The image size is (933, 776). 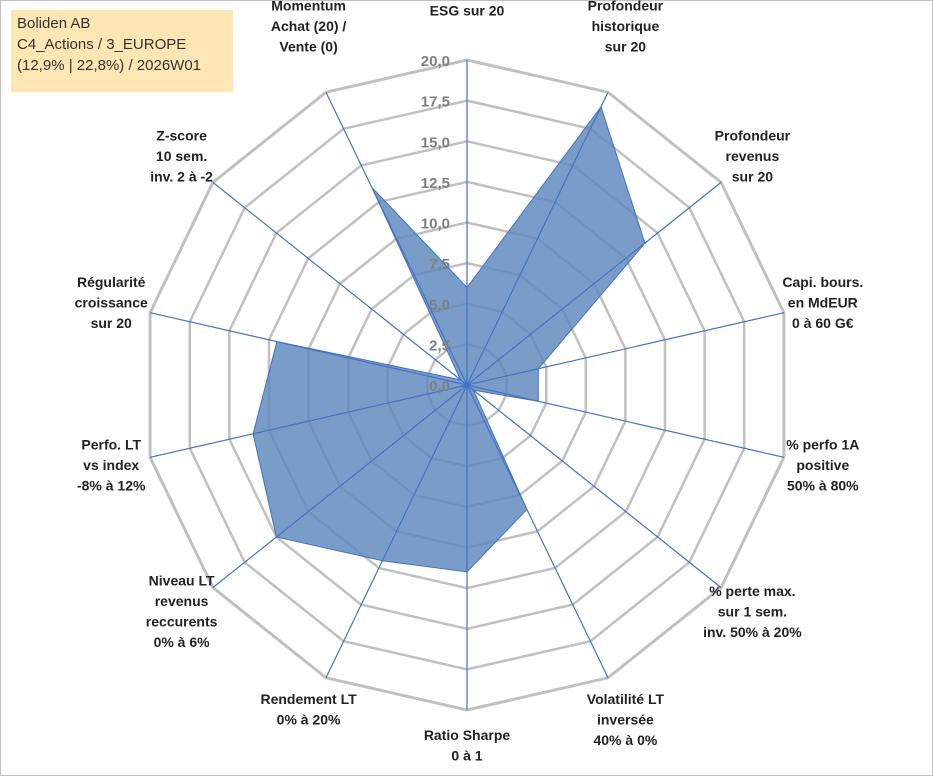 I want to click on axis-label: Perfo. LT vs index -8% à 12%, so click(x=111, y=465).